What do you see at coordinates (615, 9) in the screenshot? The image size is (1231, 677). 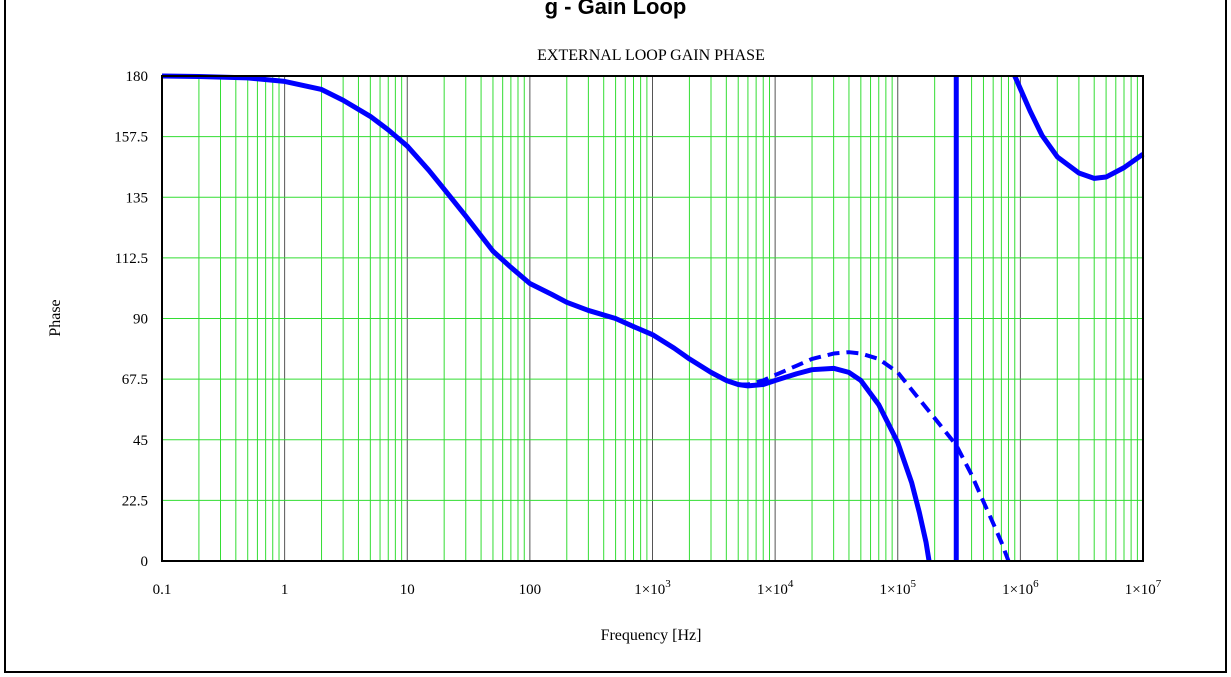 I see `page-heading: g - Gain Loop` at bounding box center [615, 9].